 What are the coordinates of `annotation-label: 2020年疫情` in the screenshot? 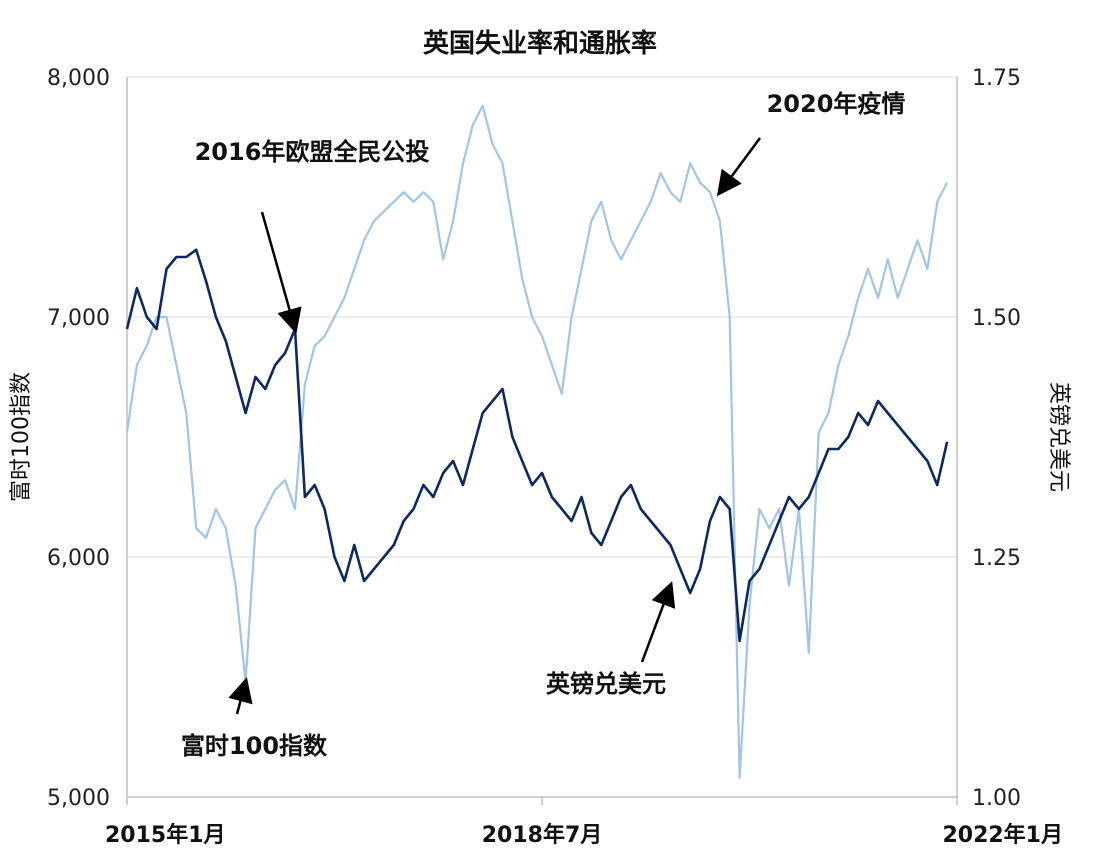 It's located at (836, 104).